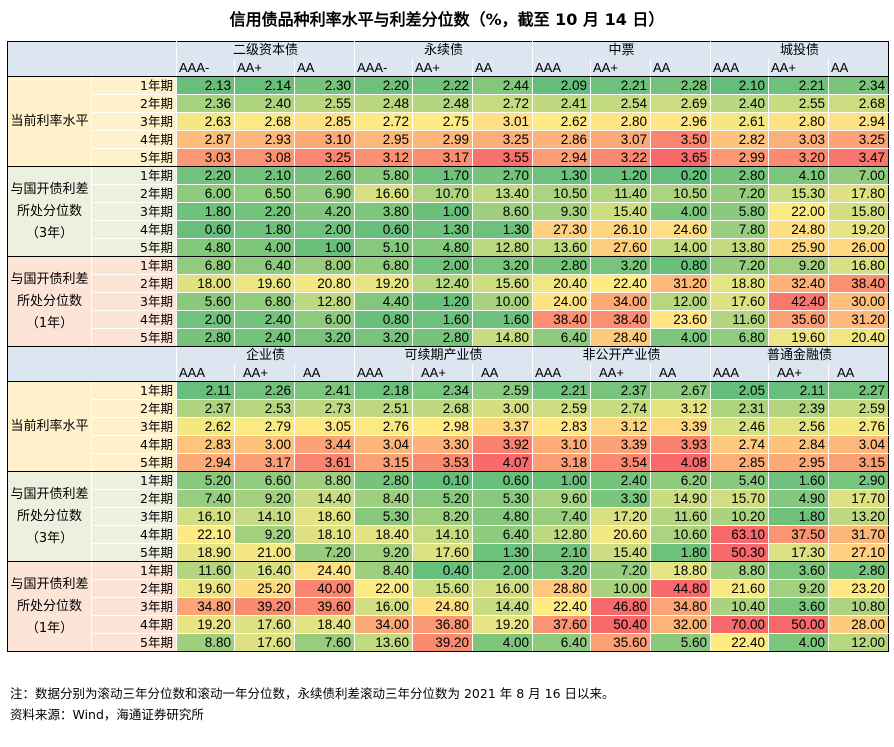 This screenshot has width=894, height=747. I want to click on value-cell: 3.10, so click(324, 139).